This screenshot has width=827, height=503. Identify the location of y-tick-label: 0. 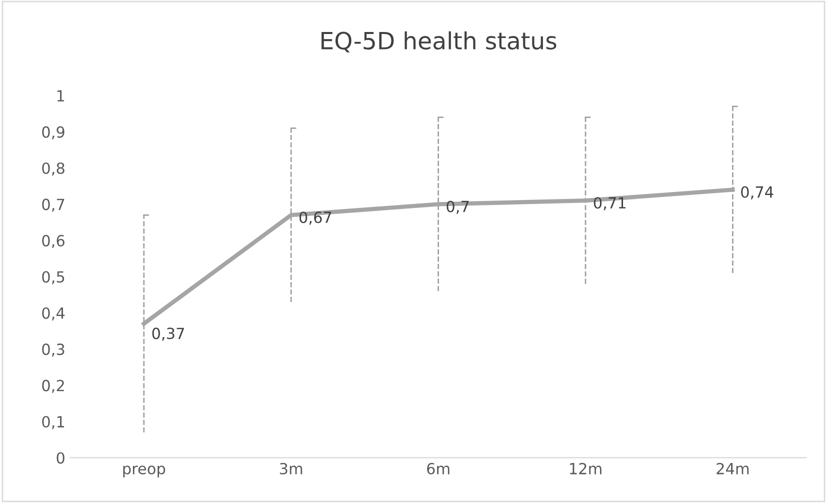
(60, 458).